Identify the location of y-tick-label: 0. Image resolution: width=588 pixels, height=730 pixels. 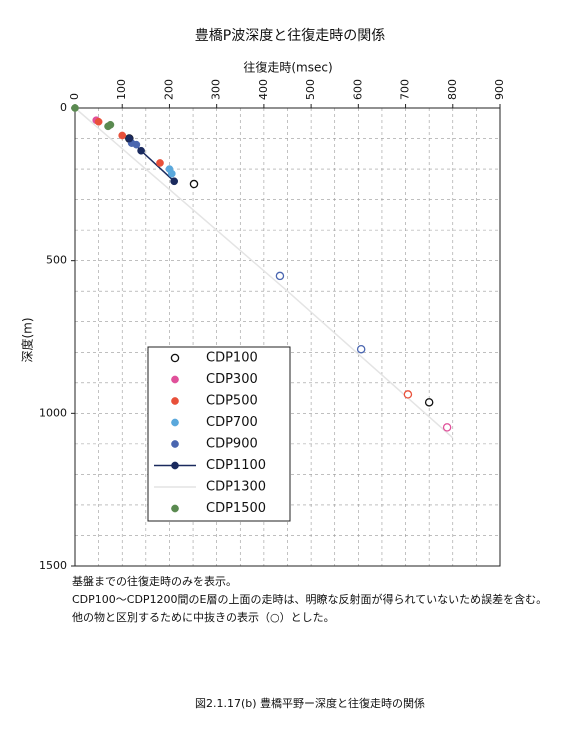
(63, 107).